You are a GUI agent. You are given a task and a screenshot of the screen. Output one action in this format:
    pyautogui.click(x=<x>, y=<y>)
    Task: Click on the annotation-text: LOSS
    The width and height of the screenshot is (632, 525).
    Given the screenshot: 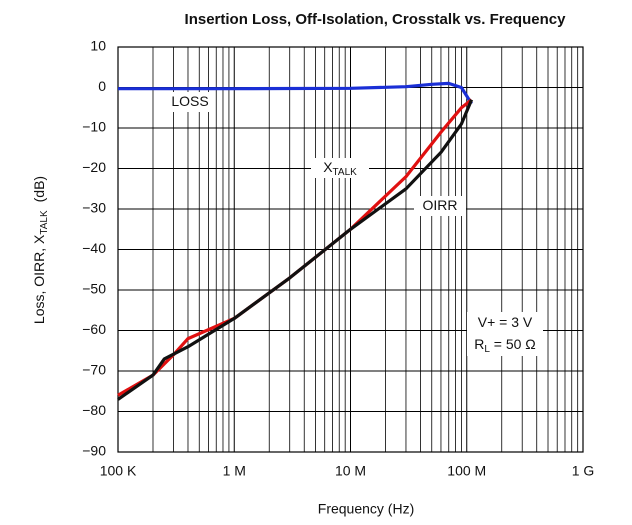 What is the action you would take?
    pyautogui.click(x=189, y=101)
    